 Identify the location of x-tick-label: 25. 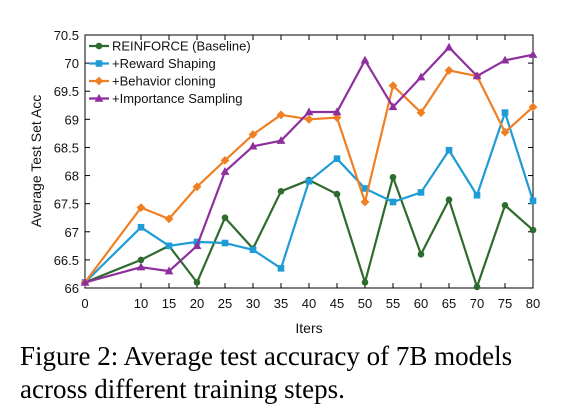
(225, 303).